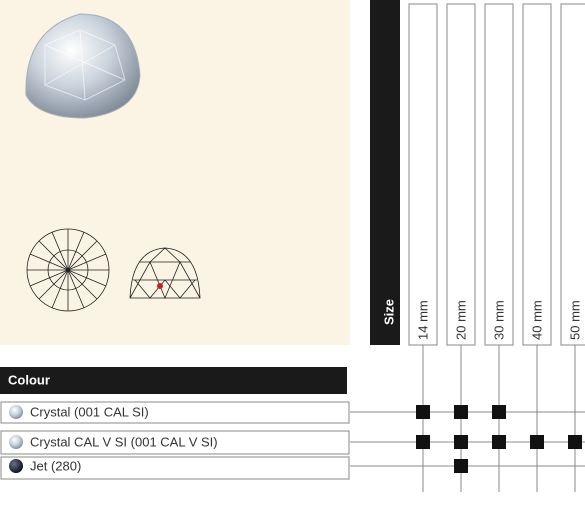 This screenshot has width=585, height=511. What do you see at coordinates (460, 320) in the screenshot?
I see `size-label: 20 mm` at bounding box center [460, 320].